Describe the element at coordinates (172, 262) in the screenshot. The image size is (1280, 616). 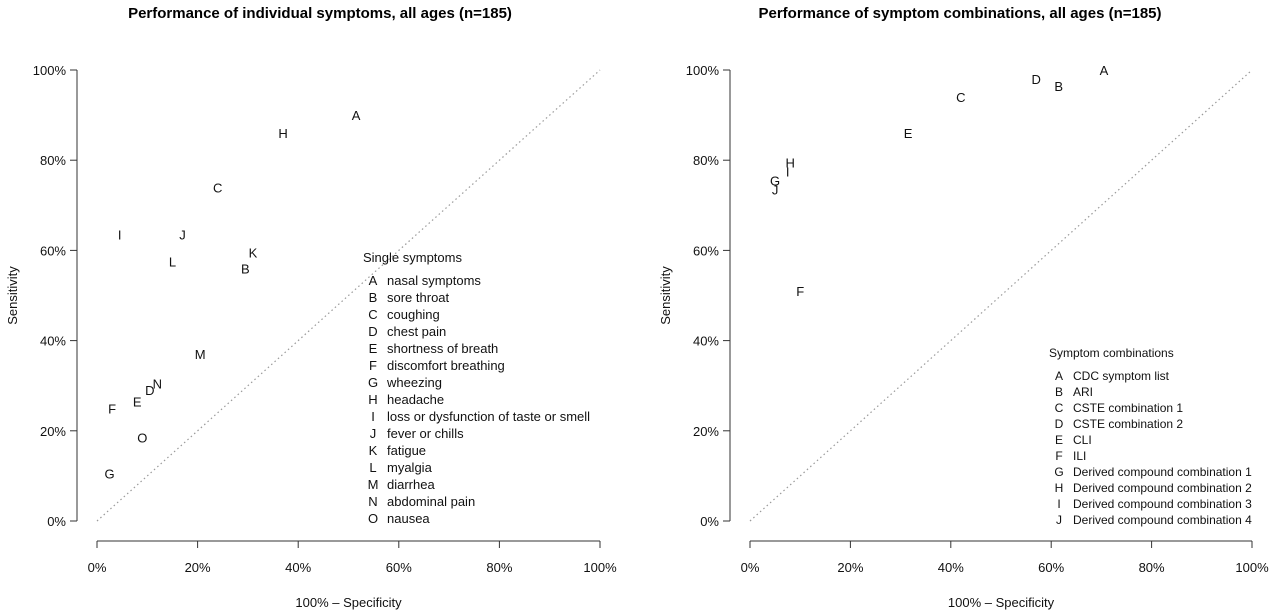
I see `data-point-l: L` at that location.